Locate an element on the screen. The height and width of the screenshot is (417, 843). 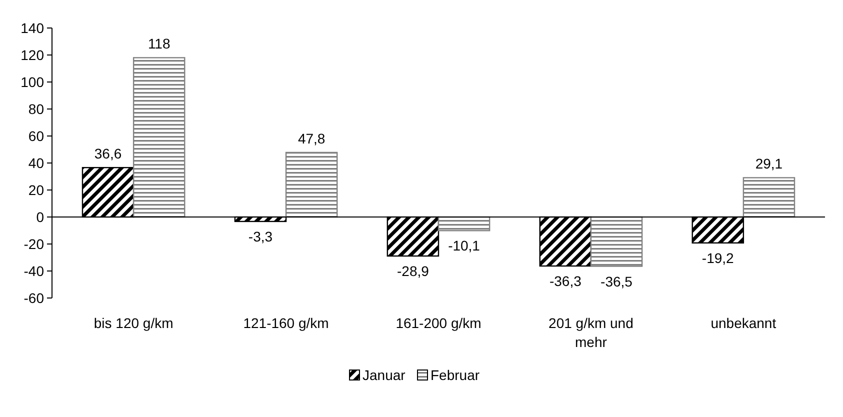
data-label: 118 is located at coordinates (159, 44).